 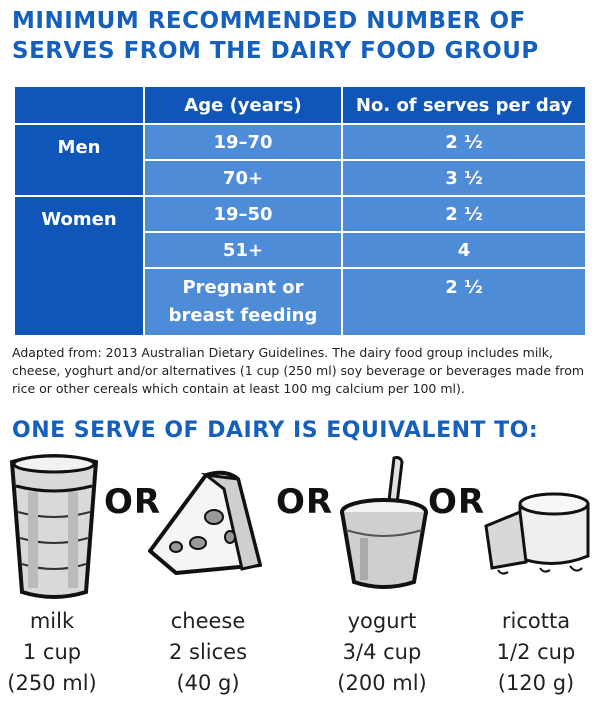 What do you see at coordinates (79, 160) in the screenshot?
I see `group-men: Men` at bounding box center [79, 160].